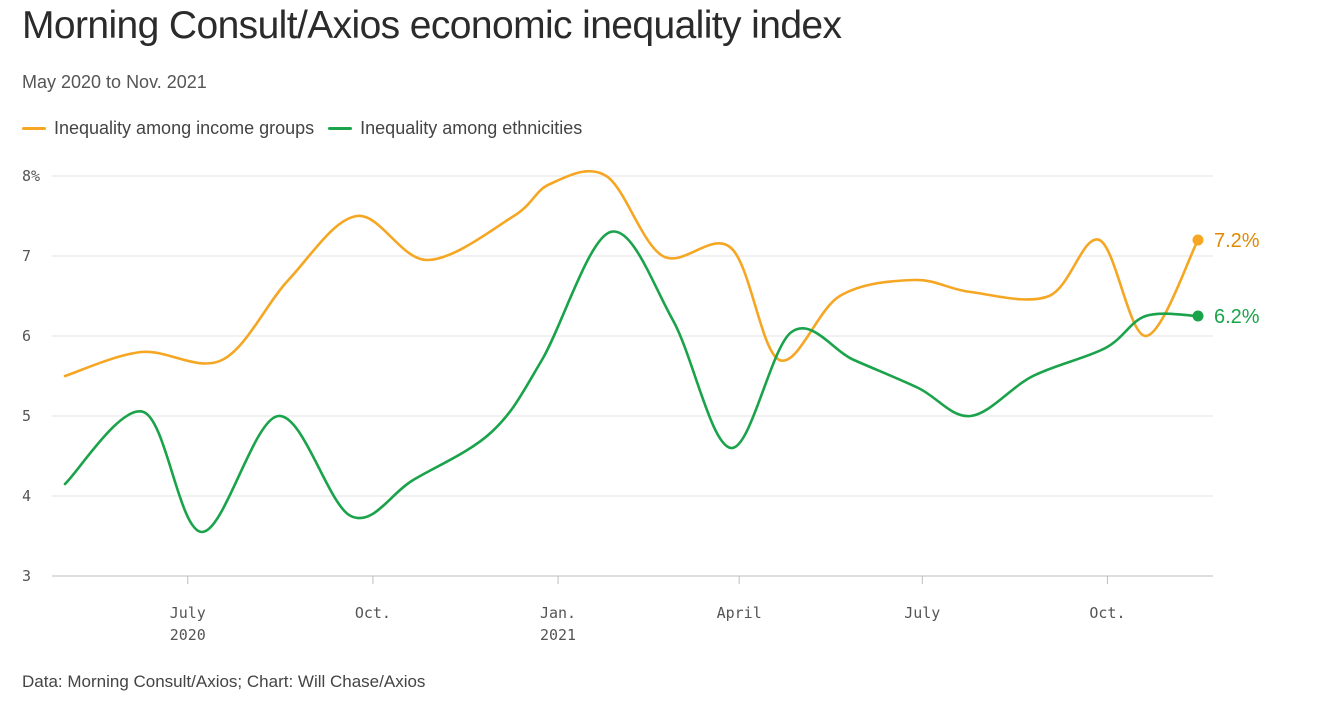 The width and height of the screenshot is (1320, 710). Describe the element at coordinates (26, 336) in the screenshot. I see `y-tick-label-6: 6` at that location.